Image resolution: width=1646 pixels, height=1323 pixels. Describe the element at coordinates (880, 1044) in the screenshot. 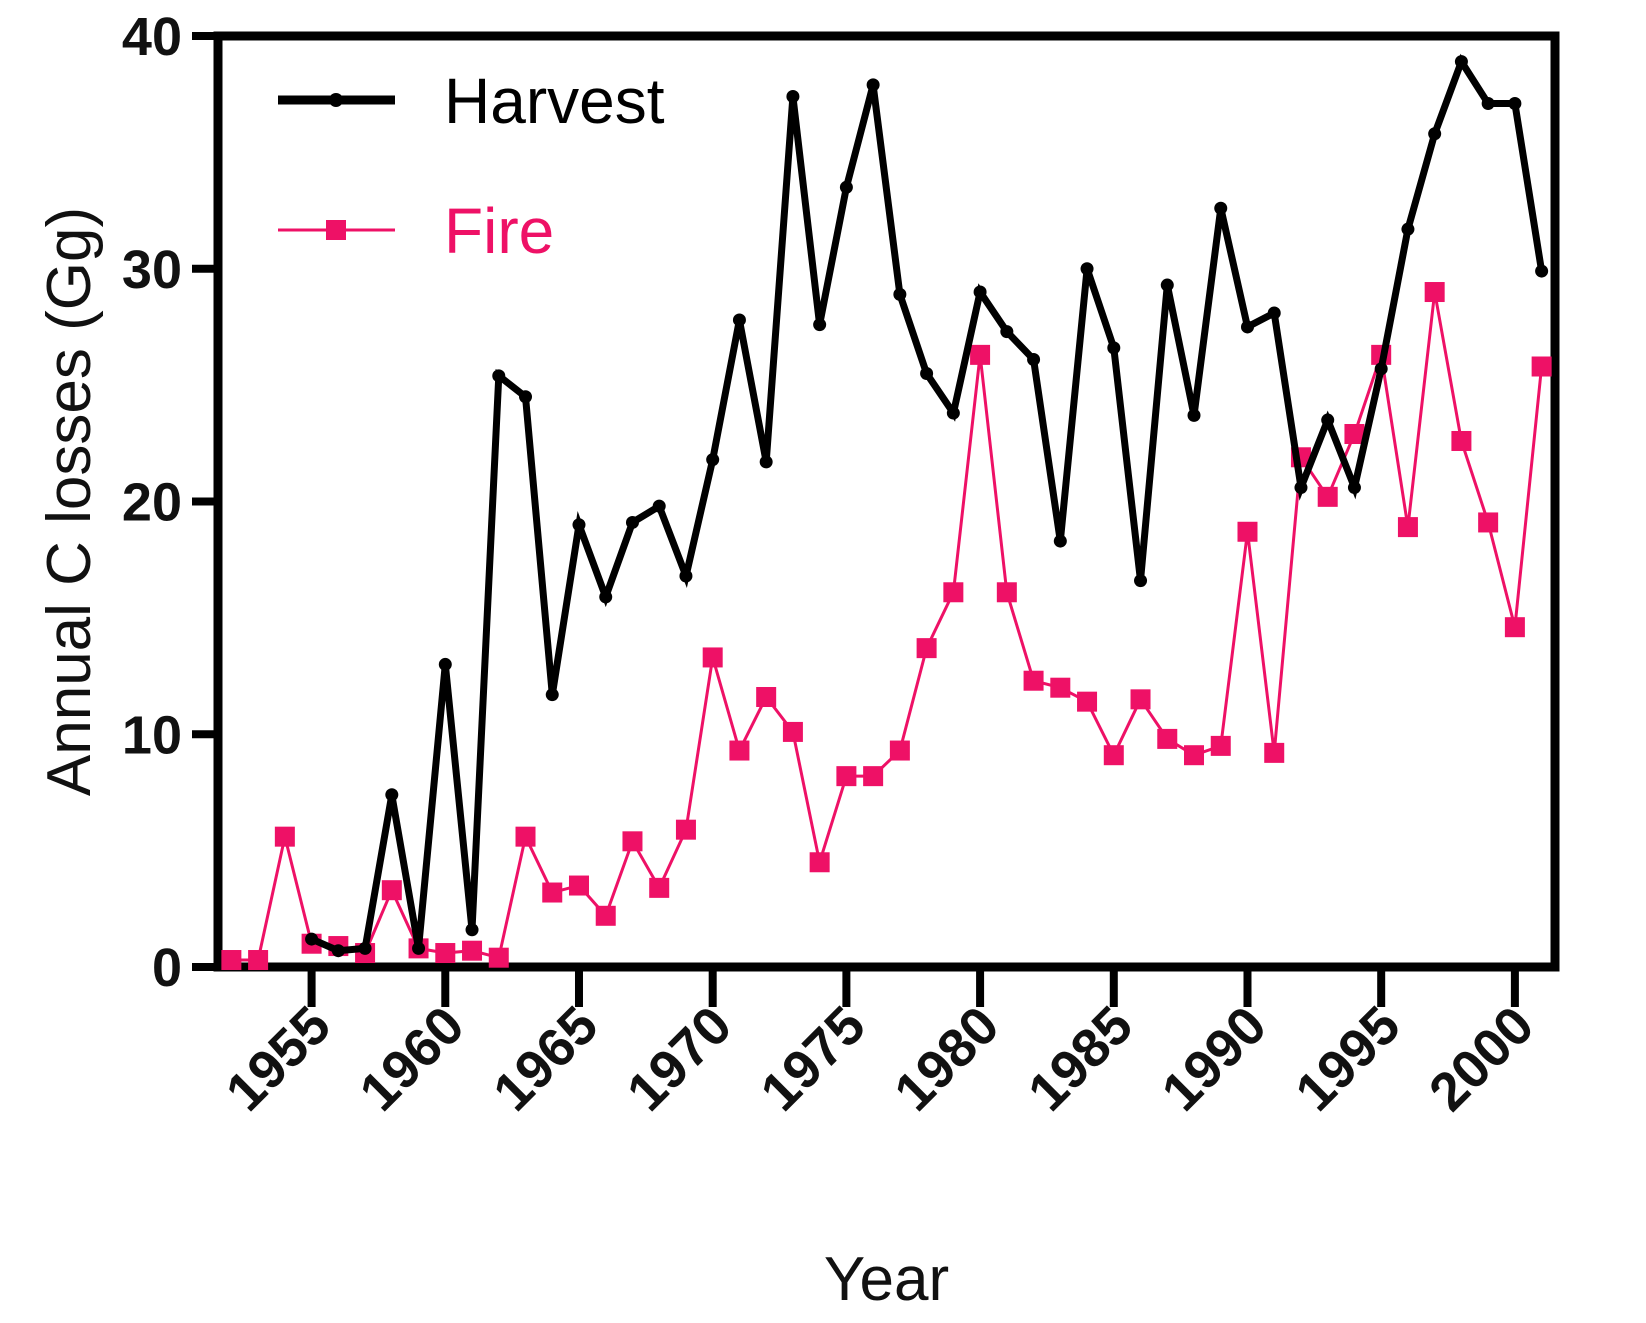

I see `x-axis: 1955 1960 1965 1970 1975 1980 1985 1990 1995 2000` at that location.